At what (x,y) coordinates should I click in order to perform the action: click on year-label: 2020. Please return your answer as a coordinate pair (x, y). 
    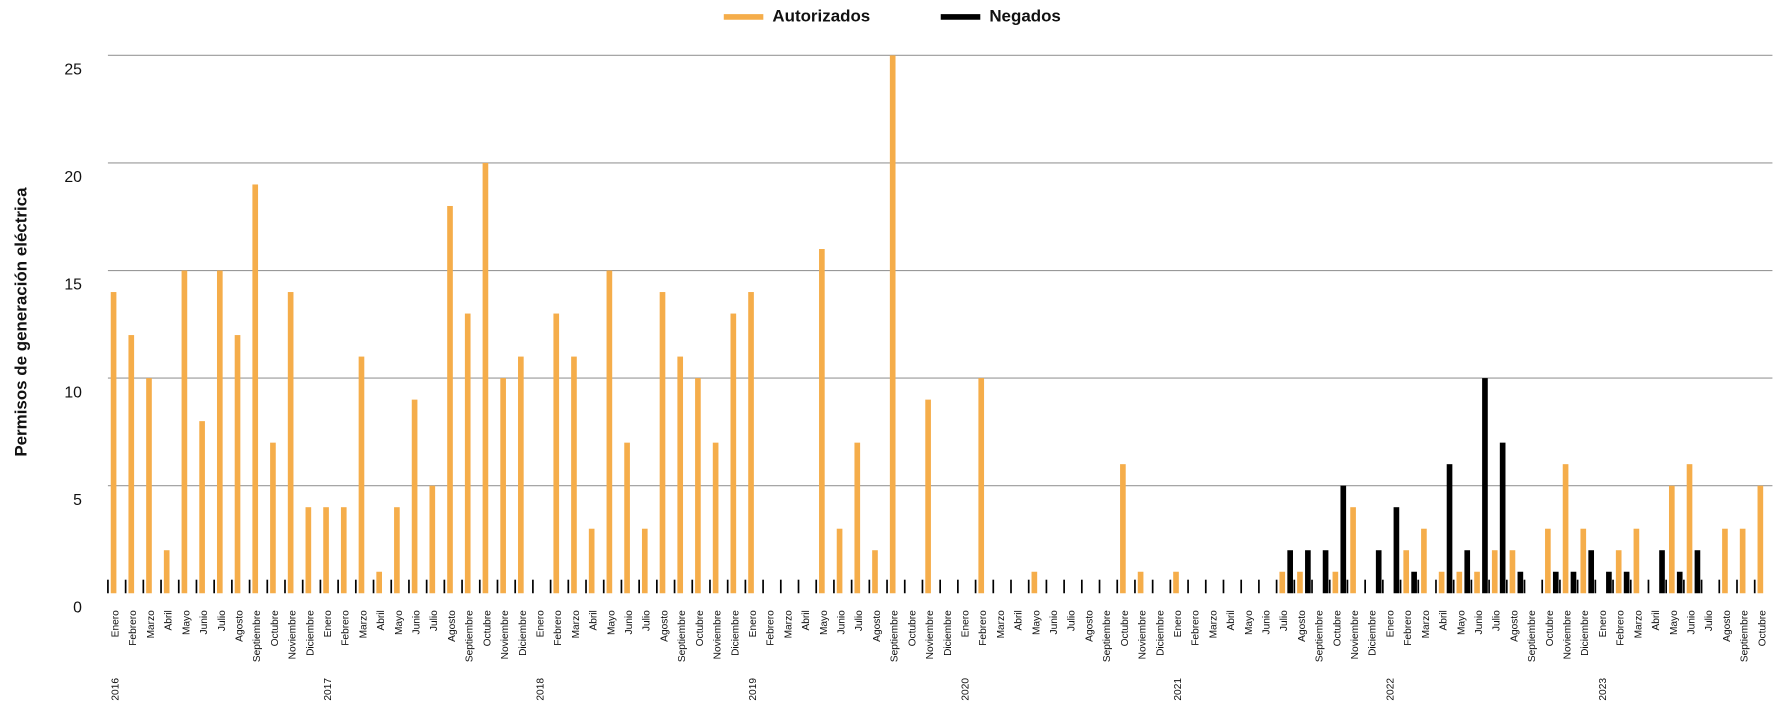
    Looking at the image, I should click on (965, 689).